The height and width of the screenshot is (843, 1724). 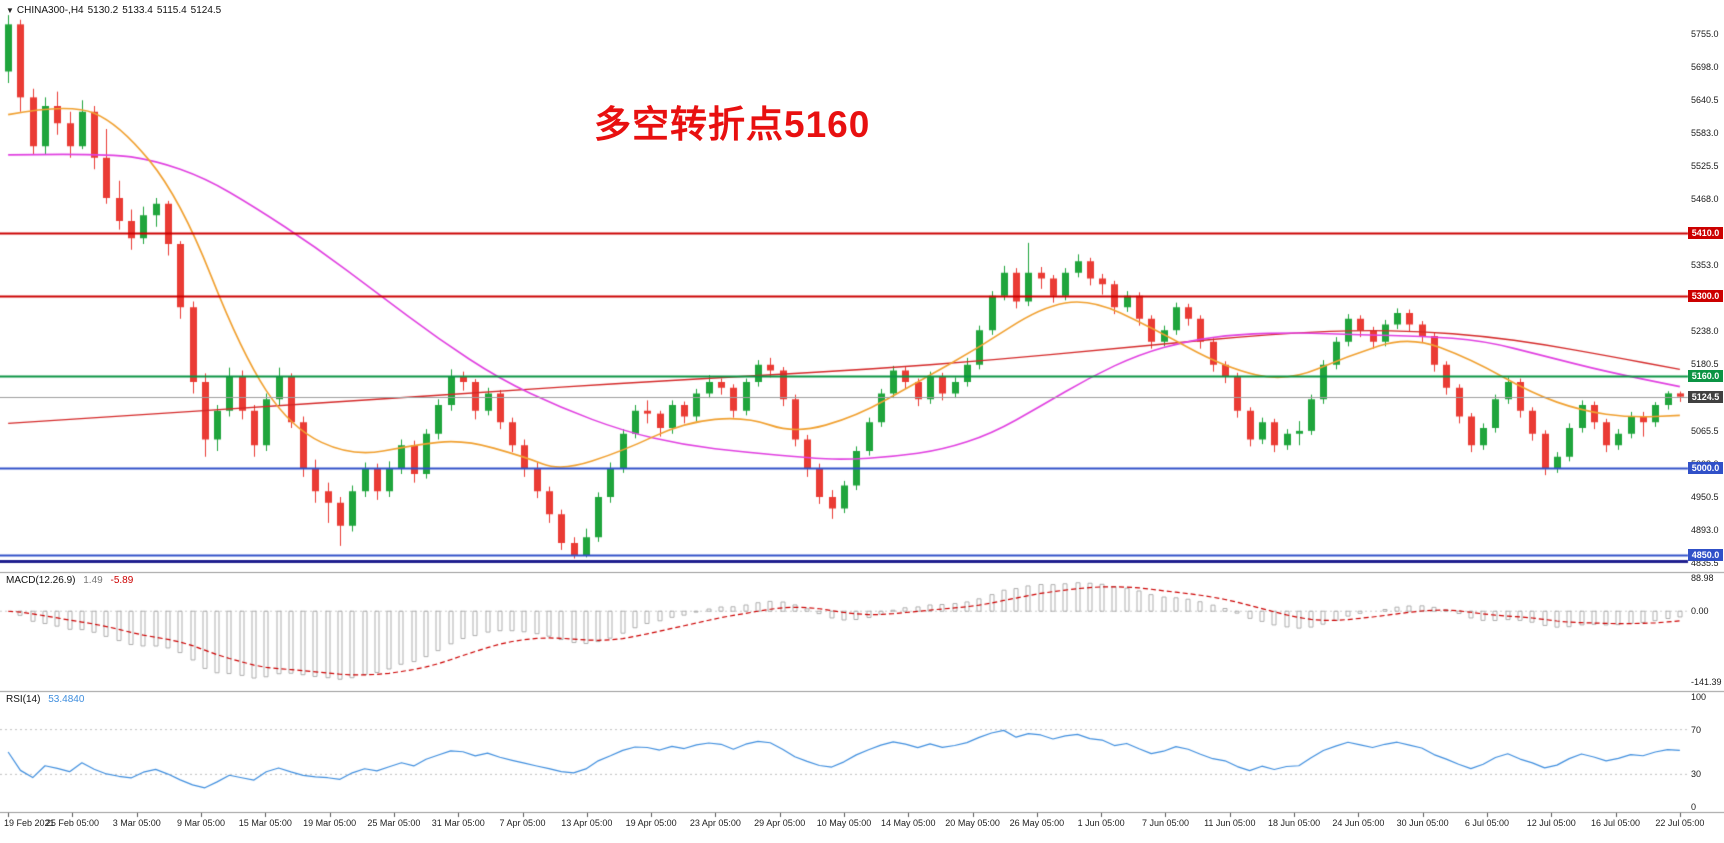 I want to click on time-axis-label: 10 May 05:00, so click(x=844, y=823).